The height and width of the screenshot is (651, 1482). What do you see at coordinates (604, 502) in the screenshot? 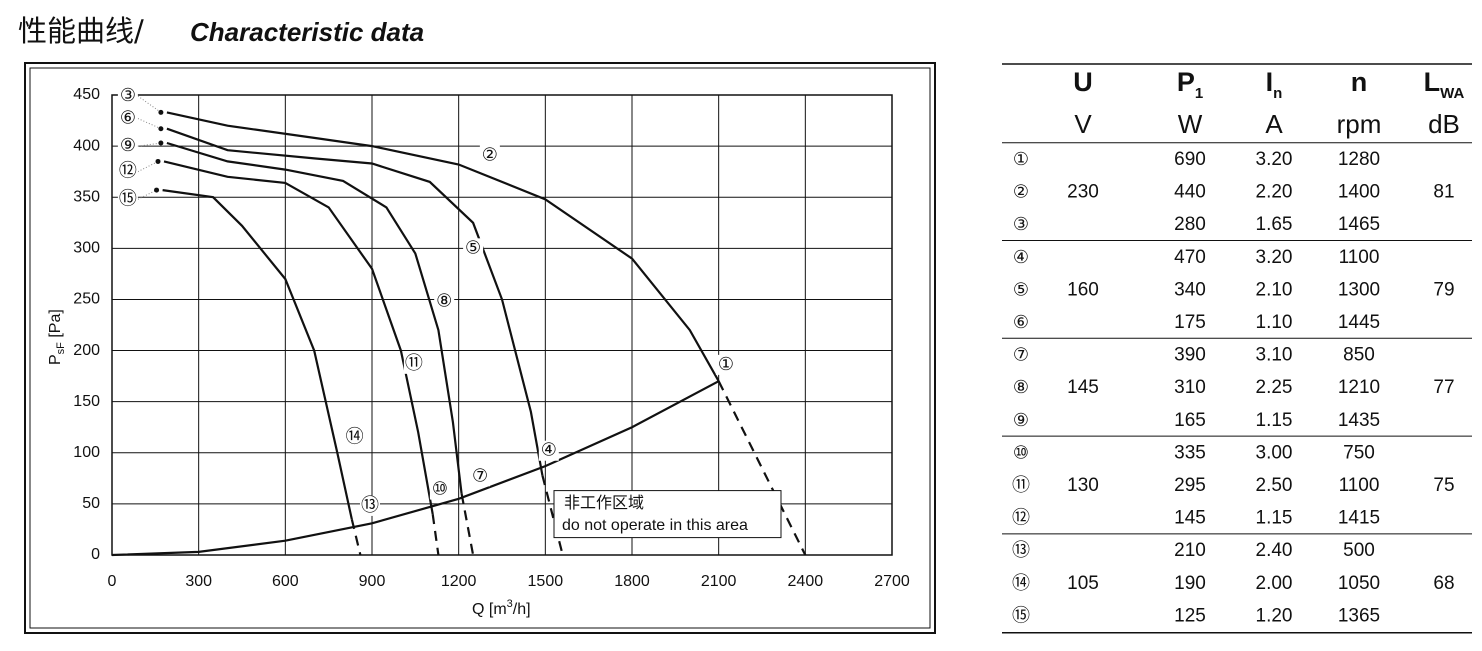
I see `note-line: 非工作区域` at bounding box center [604, 502].